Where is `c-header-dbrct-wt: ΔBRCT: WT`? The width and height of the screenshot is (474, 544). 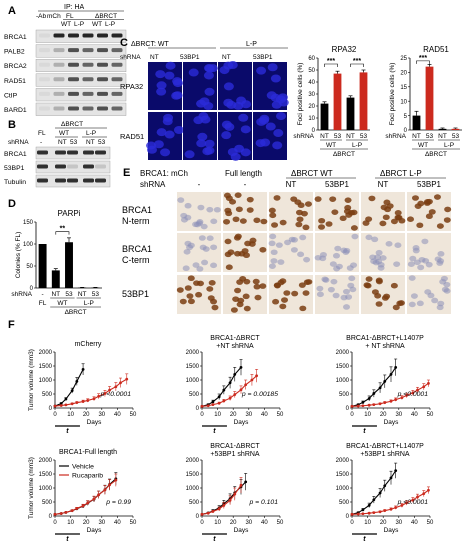
c-header-dbrct-wt: ΔBRCT: WT is located at coordinates (150, 44).